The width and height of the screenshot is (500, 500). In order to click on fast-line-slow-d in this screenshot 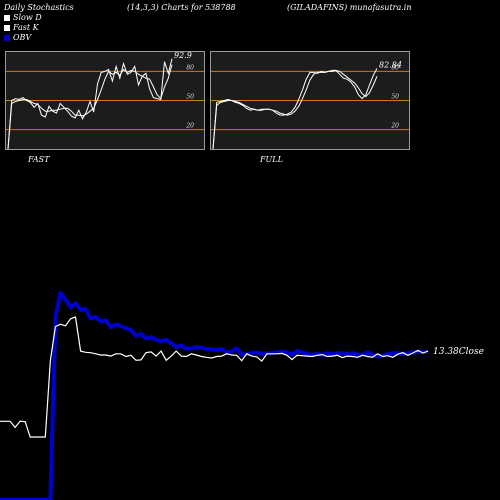, I will do `click(90, 107)`.